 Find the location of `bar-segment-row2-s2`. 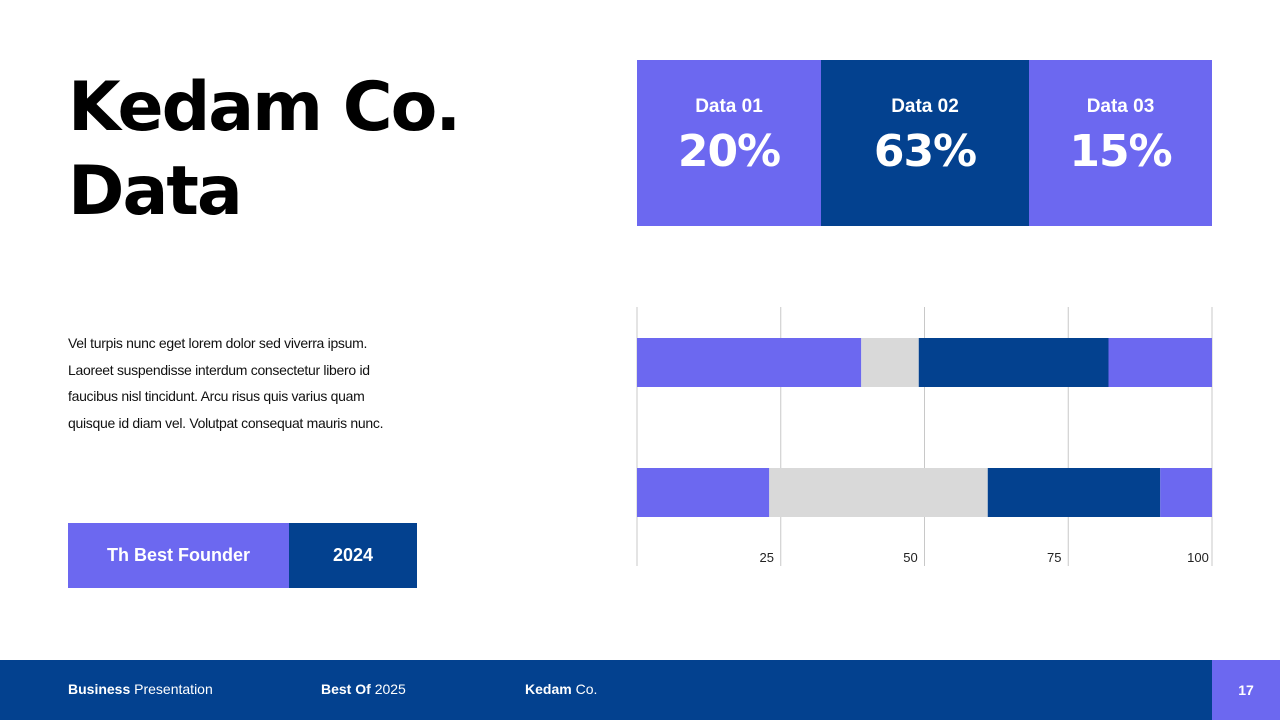

bar-segment-row2-s2 is located at coordinates (878, 492).